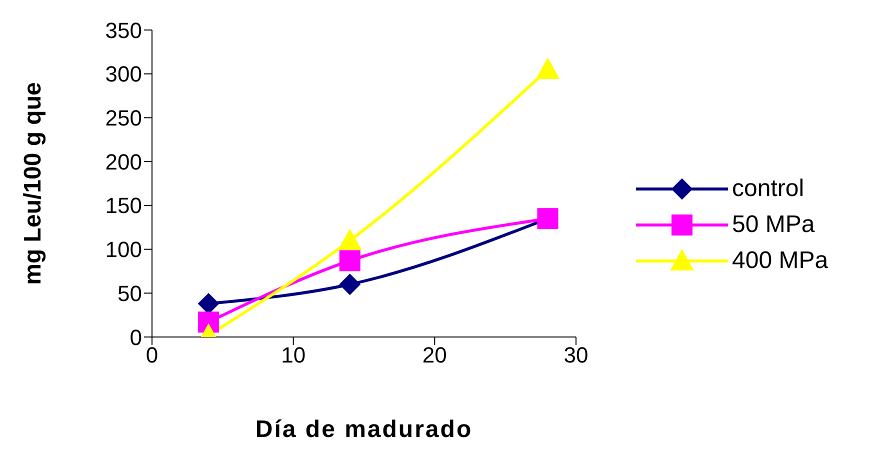  Describe the element at coordinates (123, 205) in the screenshot. I see `y-tick-label: 150` at that location.